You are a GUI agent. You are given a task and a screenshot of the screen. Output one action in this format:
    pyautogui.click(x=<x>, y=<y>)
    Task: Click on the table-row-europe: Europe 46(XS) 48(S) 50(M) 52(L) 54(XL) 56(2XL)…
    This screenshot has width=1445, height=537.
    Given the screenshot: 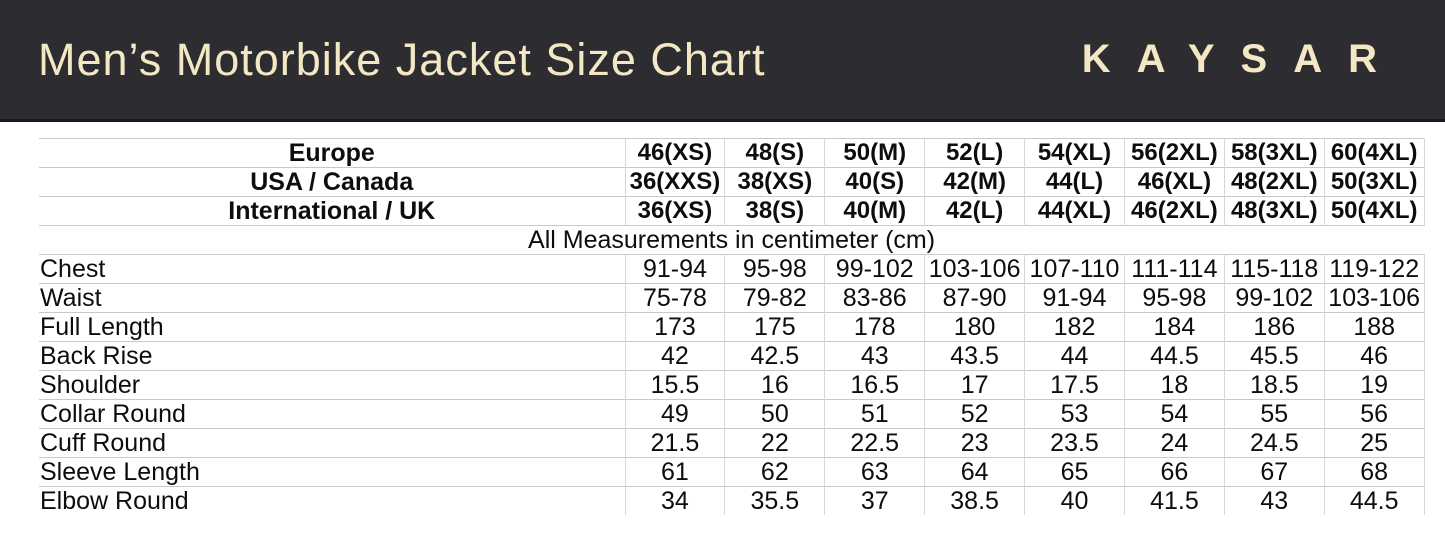 What is the action you would take?
    pyautogui.click(x=732, y=153)
    